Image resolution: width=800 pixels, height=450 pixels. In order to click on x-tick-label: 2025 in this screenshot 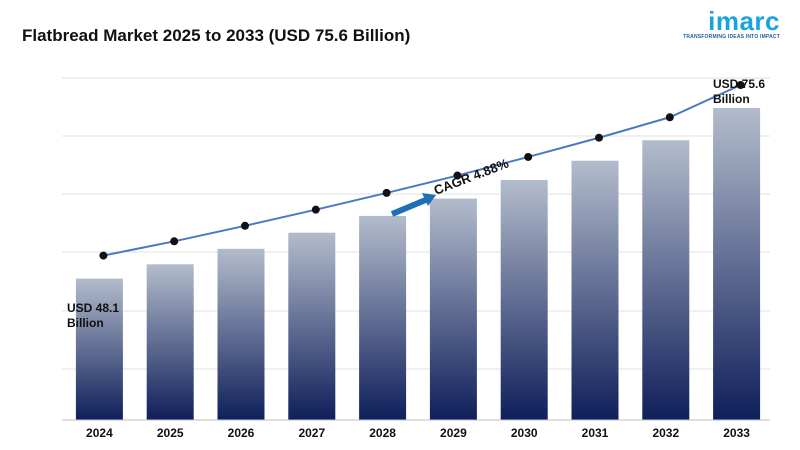, I will do `click(170, 433)`.